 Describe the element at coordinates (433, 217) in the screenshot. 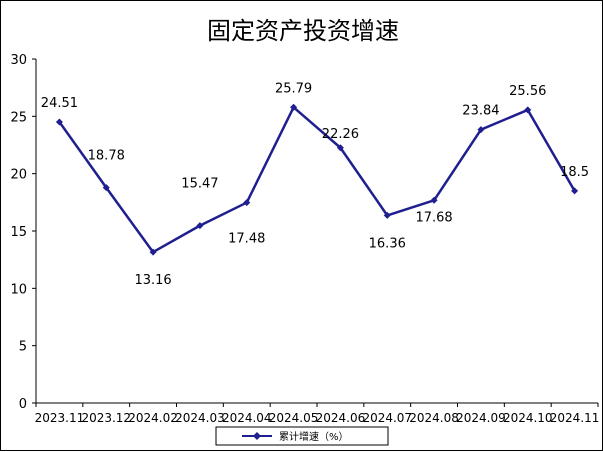

I see `data-label: 17.68` at that location.